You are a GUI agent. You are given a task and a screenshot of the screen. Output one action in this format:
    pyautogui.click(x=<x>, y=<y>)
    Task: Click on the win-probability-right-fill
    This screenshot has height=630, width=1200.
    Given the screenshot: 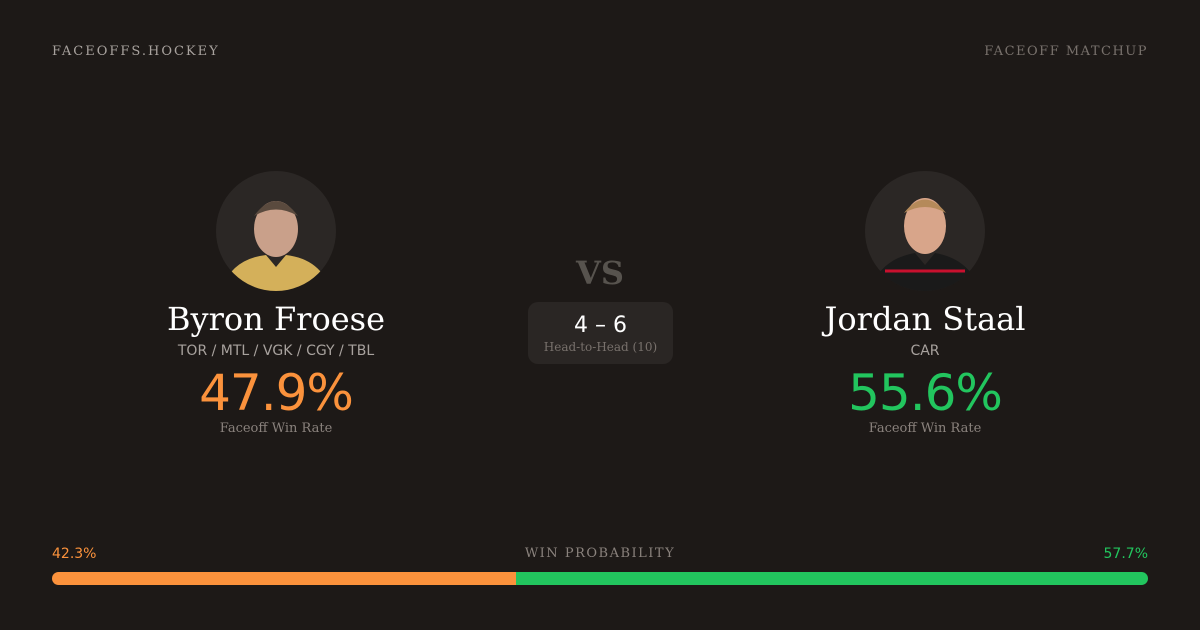 What is the action you would take?
    pyautogui.click(x=831, y=578)
    